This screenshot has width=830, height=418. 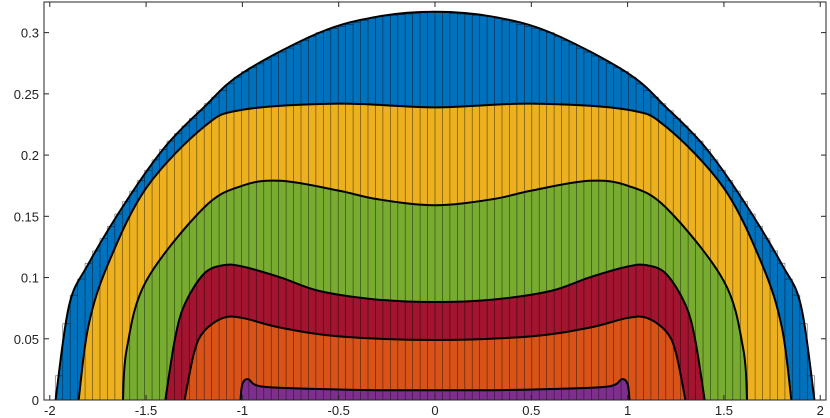 What do you see at coordinates (434, 410) in the screenshot?
I see `x-tick-label-4: 0` at bounding box center [434, 410].